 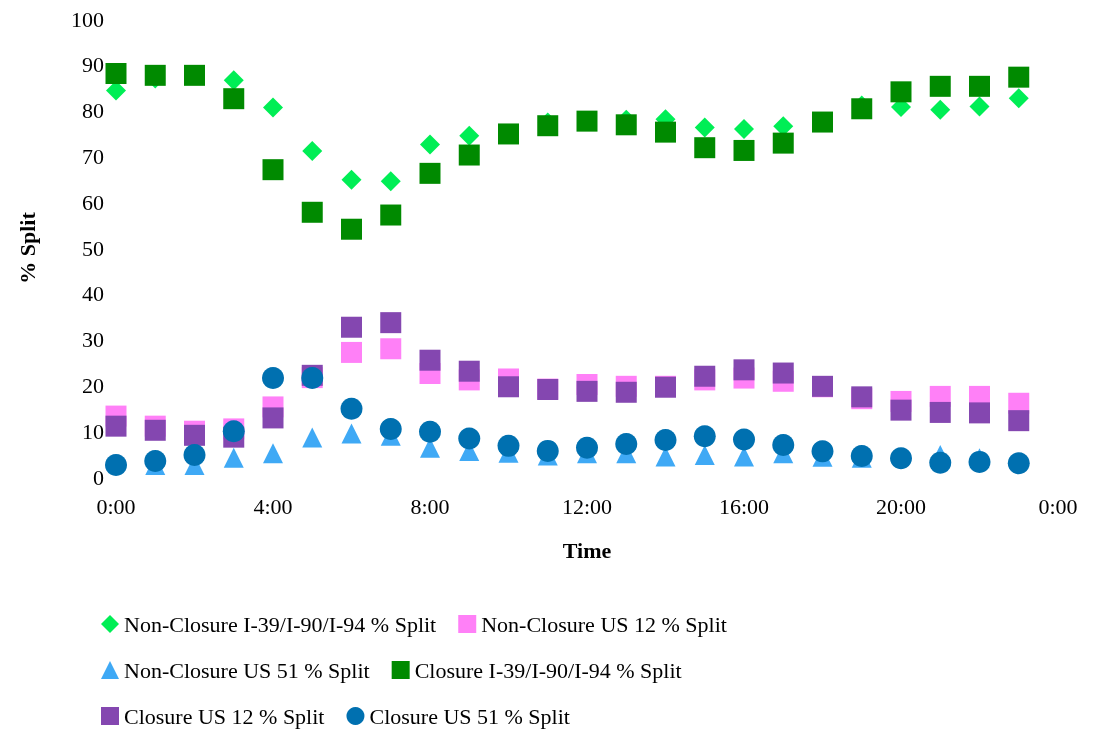 What do you see at coordinates (901, 506) in the screenshot?
I see `x-tick-label: 20:00` at bounding box center [901, 506].